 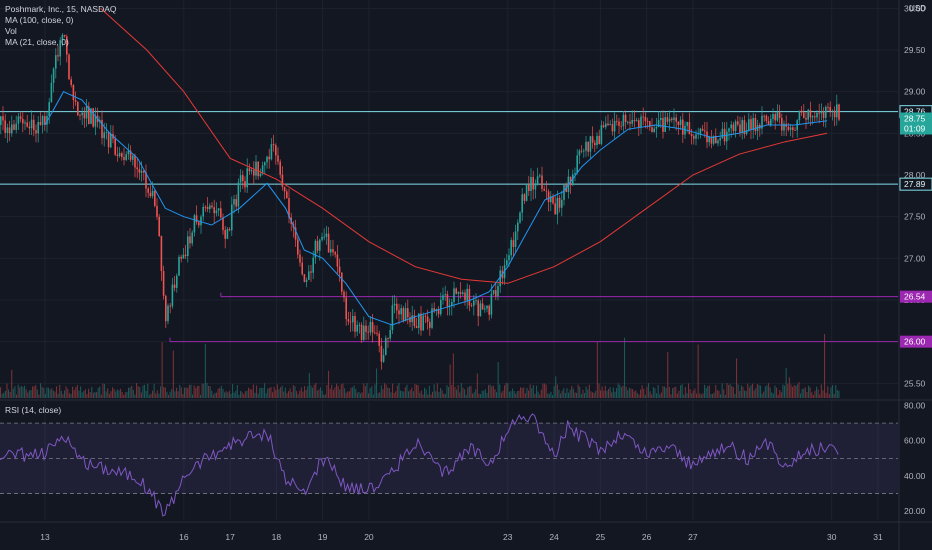 I want to click on ma100-legend: MA (100, close, 0), so click(x=39, y=20).